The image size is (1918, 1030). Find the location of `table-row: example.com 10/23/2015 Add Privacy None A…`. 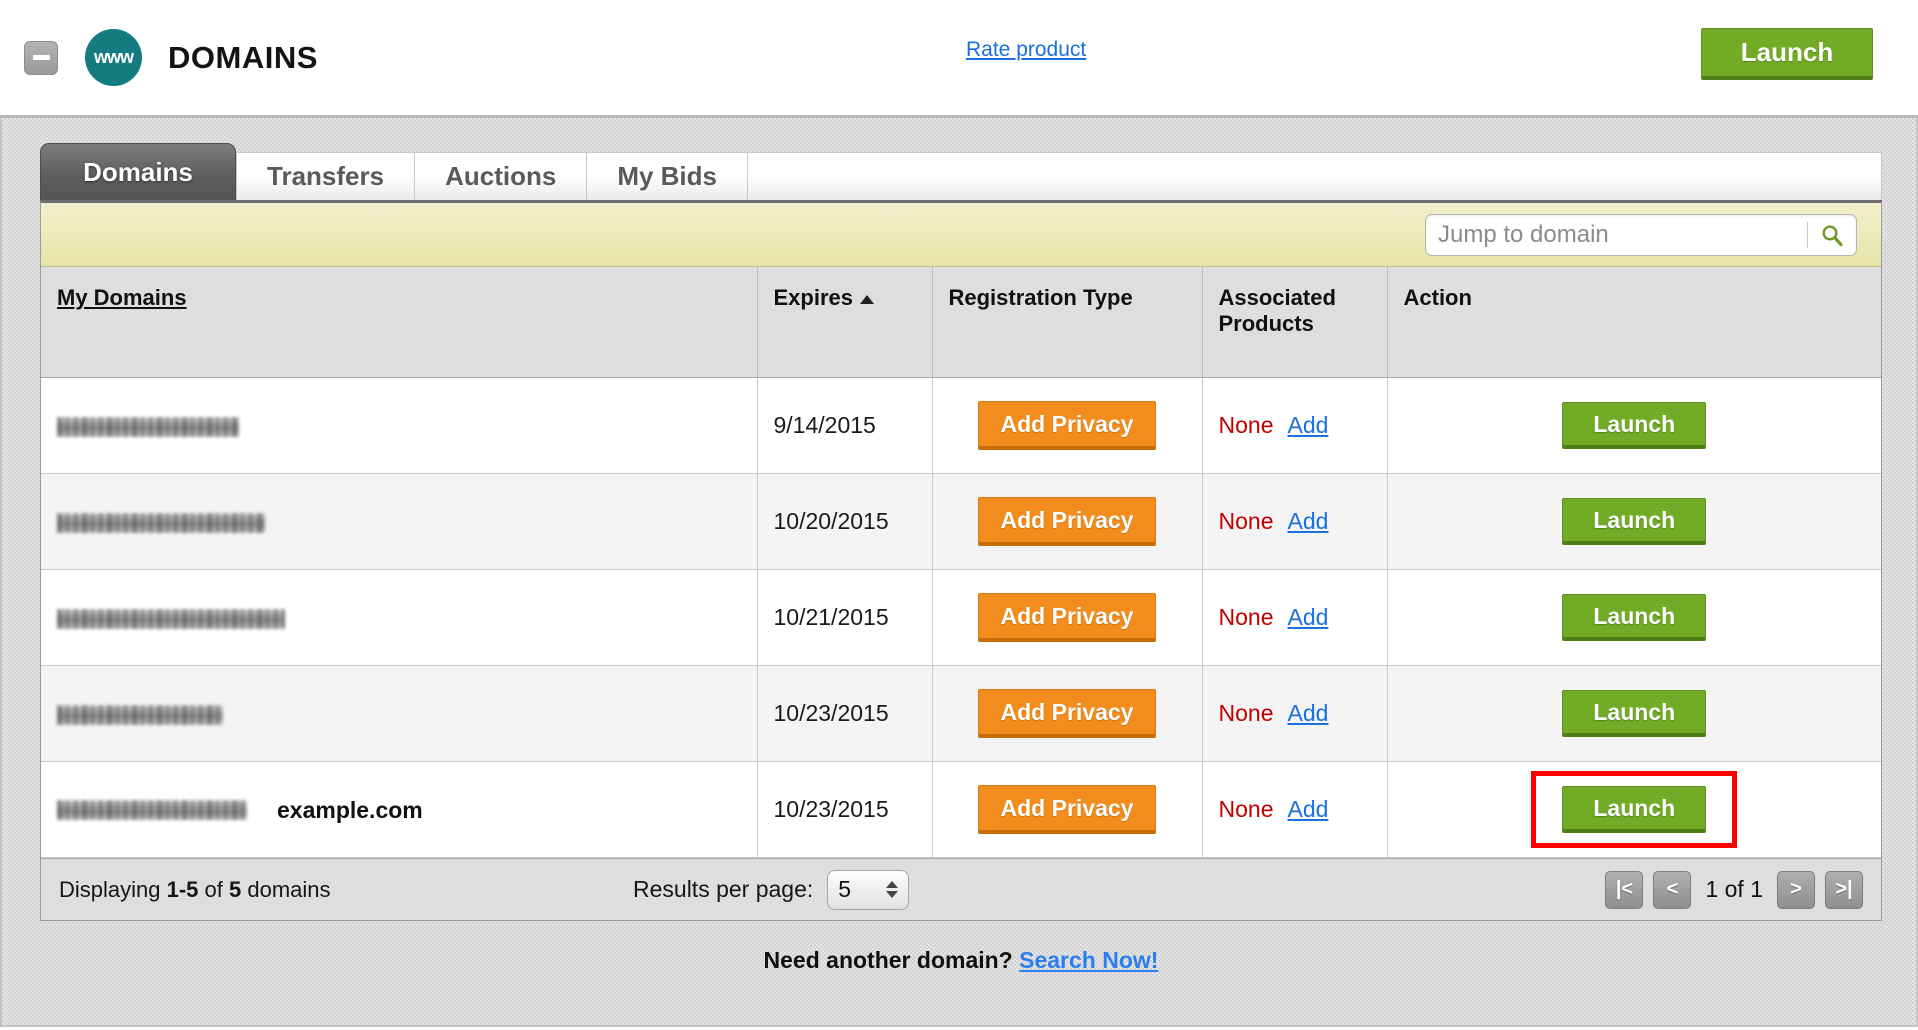

table-row: example.com 10/23/2015 Add Privacy None A… is located at coordinates (961, 809).